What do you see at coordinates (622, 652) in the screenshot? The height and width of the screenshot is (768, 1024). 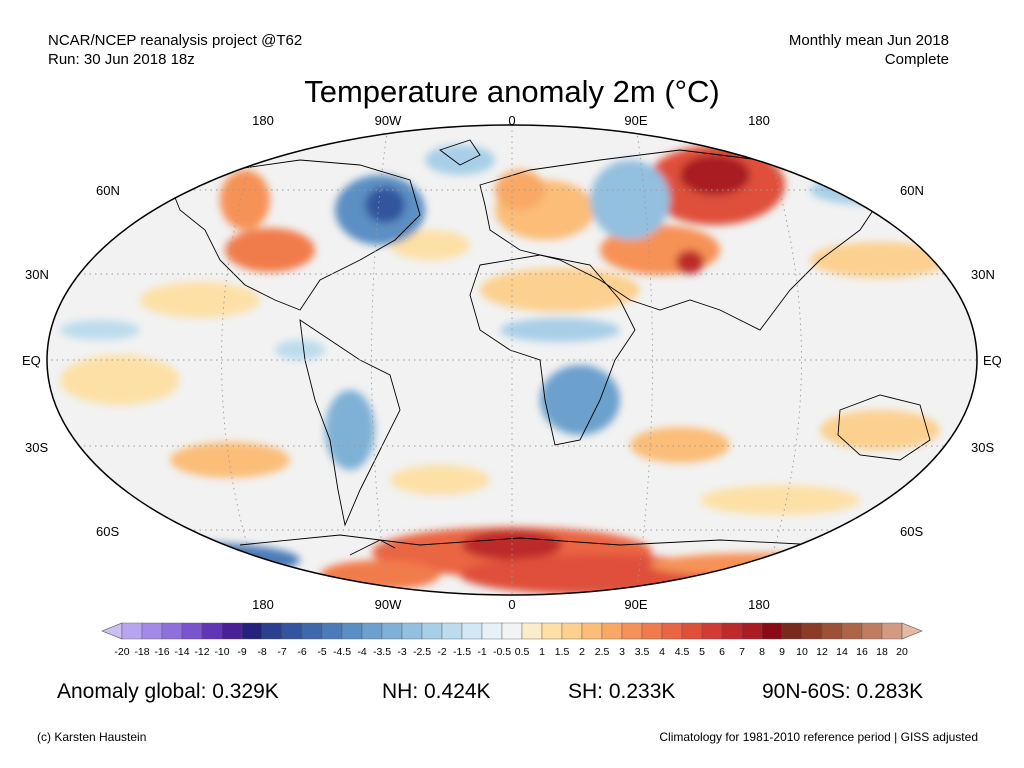 I see `colorbar-tick-label: 3` at bounding box center [622, 652].